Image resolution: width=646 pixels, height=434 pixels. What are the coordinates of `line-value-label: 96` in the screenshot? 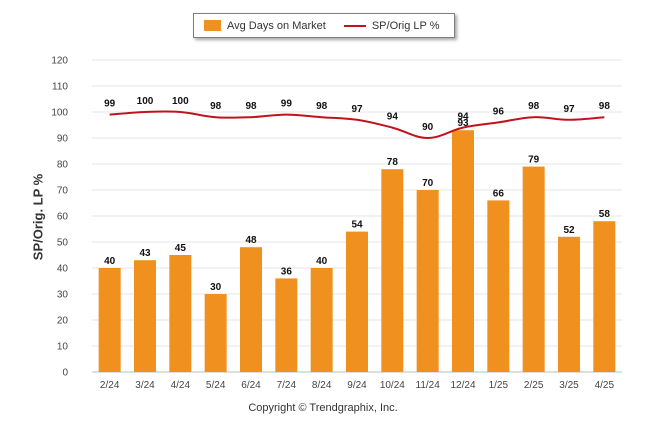 It's located at (499, 111).